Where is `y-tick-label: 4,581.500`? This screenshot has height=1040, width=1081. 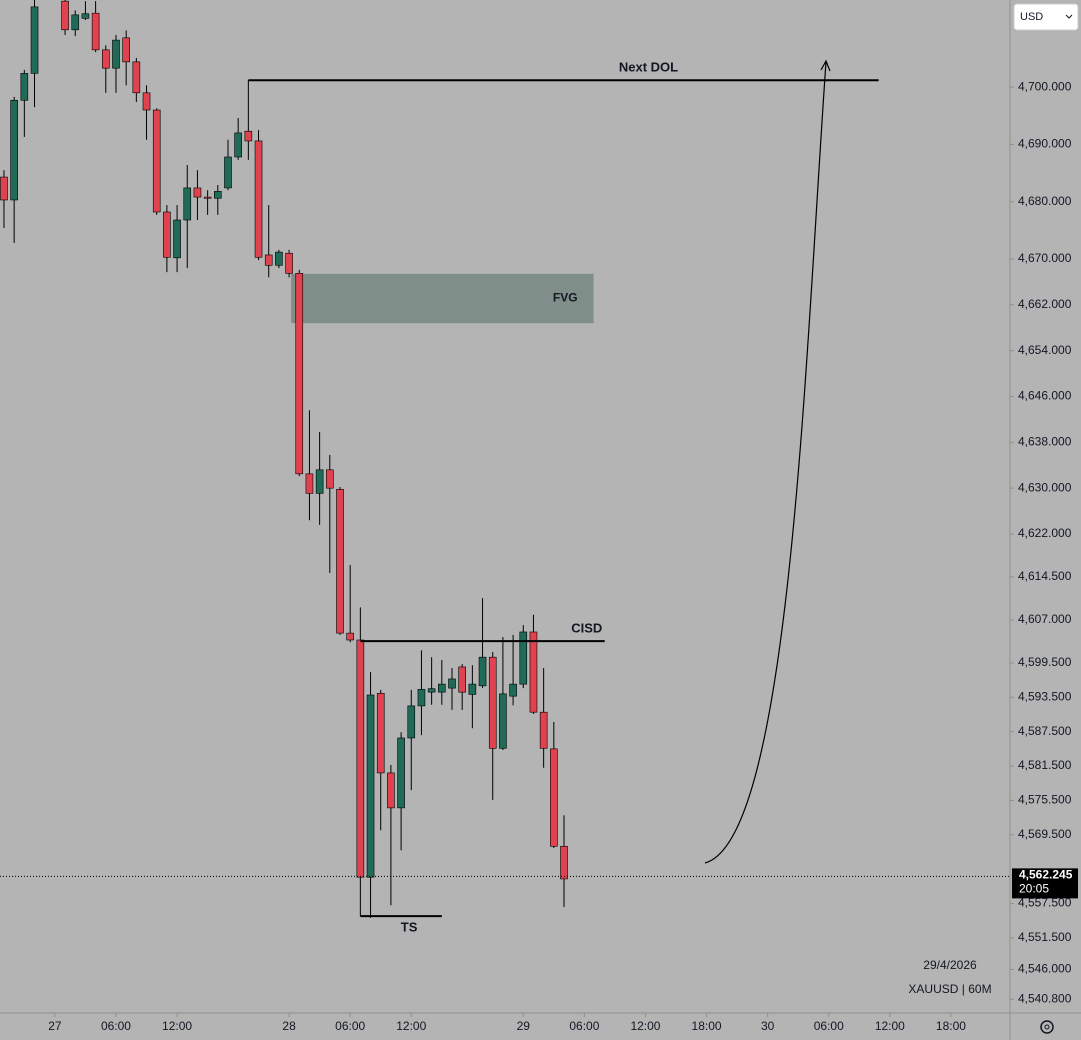
y-tick-label: 4,581.500 is located at coordinates (1045, 765).